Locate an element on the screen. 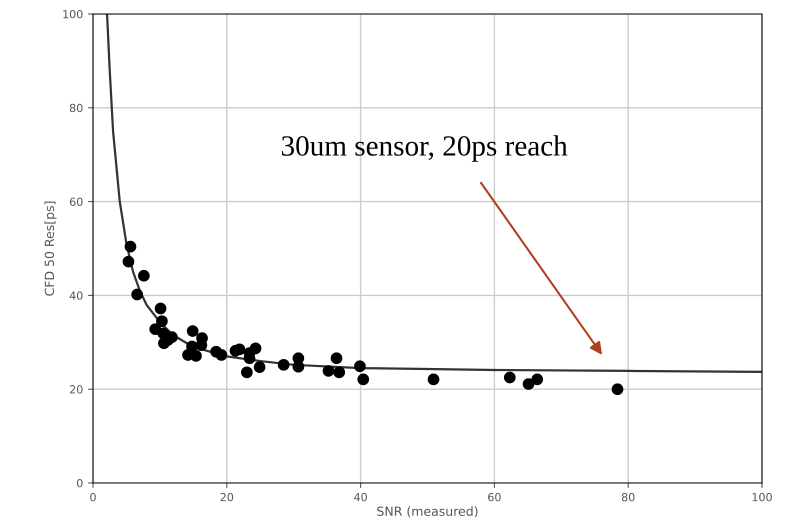 Image resolution: width=792 pixels, height=528 pixels. y-tick-label: 0 is located at coordinates (79, 483).